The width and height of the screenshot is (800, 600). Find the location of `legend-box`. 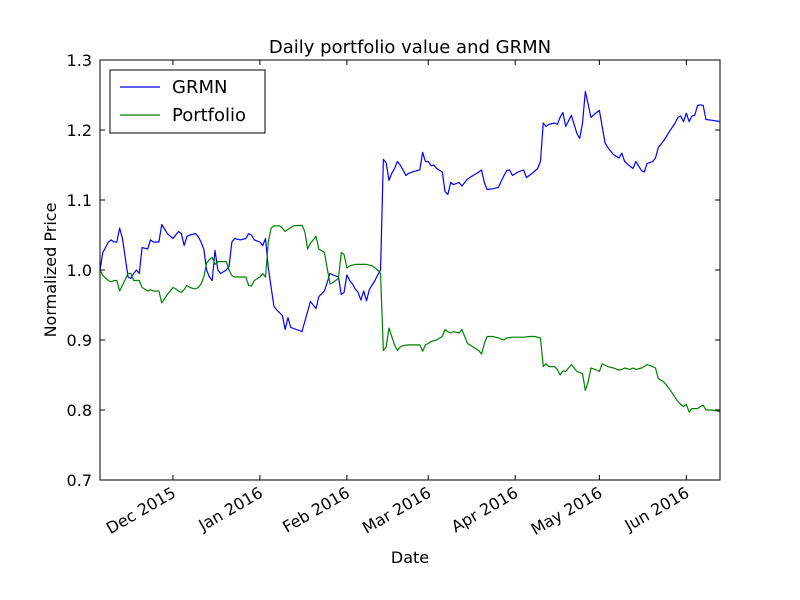

legend-box is located at coordinates (187, 101).